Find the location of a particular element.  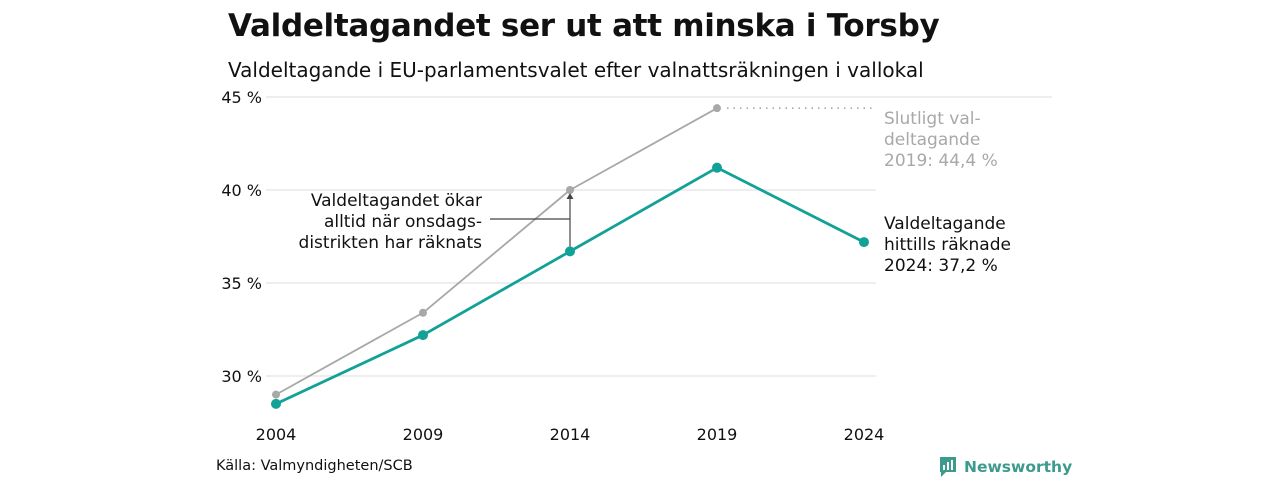

counted-annotation-line: 2024: 37,2 % is located at coordinates (941, 266).